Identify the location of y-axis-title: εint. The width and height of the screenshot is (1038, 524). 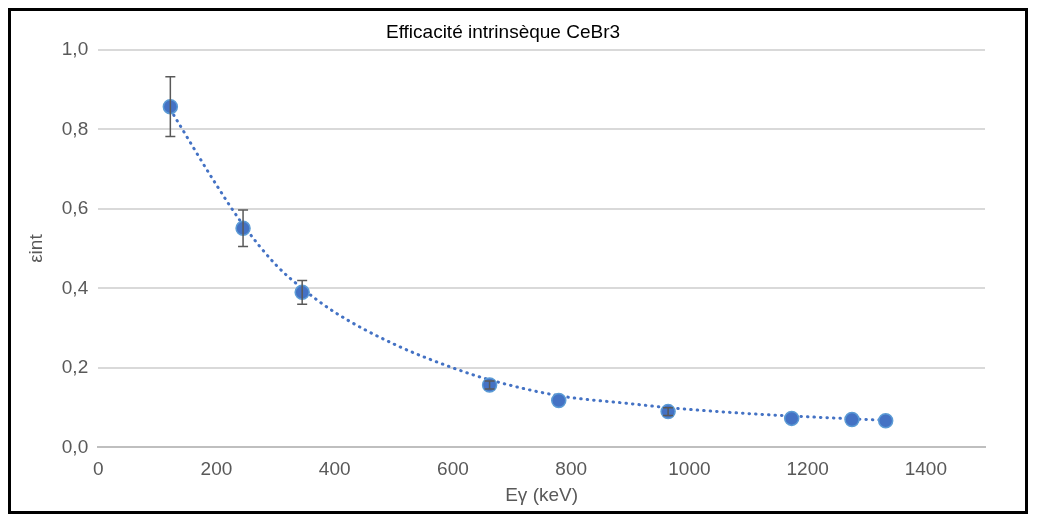
(35, 248).